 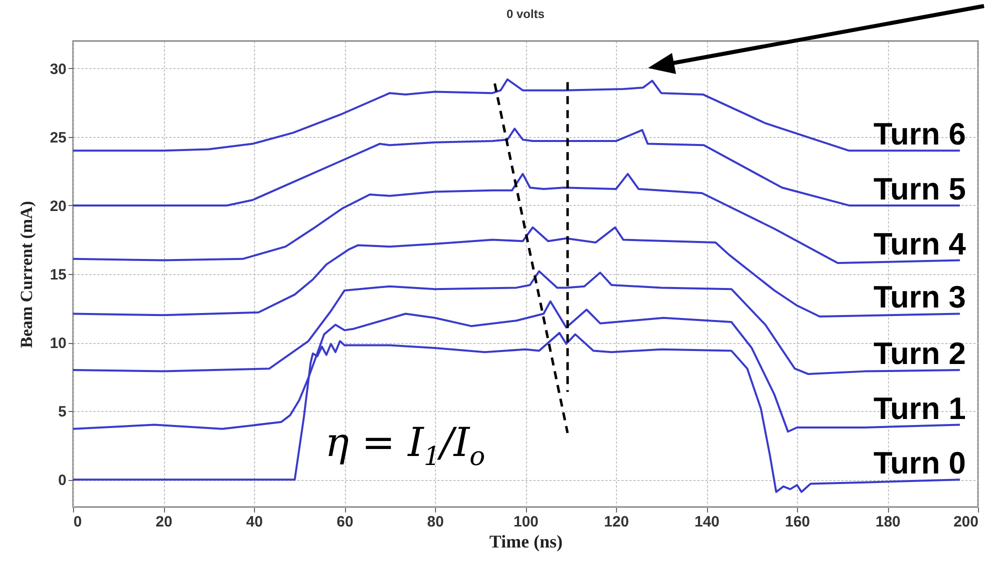 What do you see at coordinates (525, 14) in the screenshot?
I see `chart-title: 0 volts` at bounding box center [525, 14].